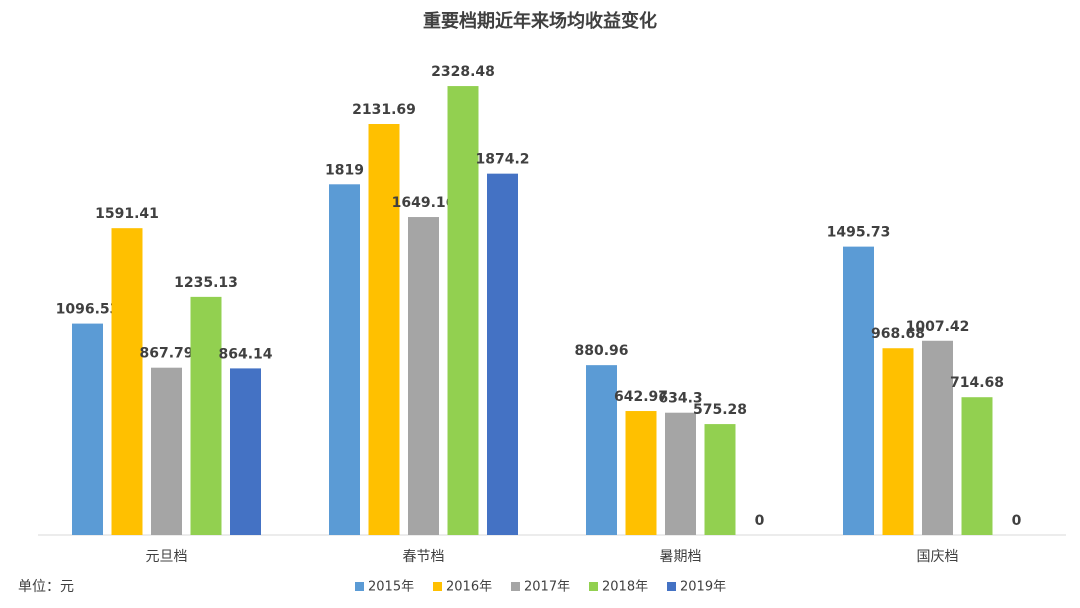 The image size is (1080, 608). Describe the element at coordinates (245, 354) in the screenshot. I see `data-label: 864.14` at that location.